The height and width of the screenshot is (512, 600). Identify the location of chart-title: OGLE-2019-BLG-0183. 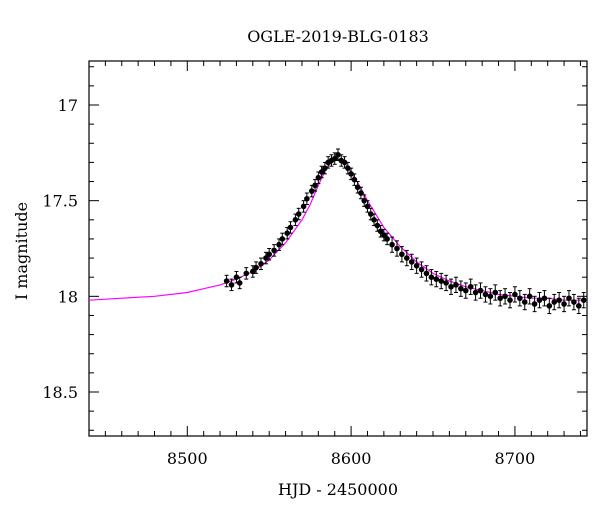
(338, 36).